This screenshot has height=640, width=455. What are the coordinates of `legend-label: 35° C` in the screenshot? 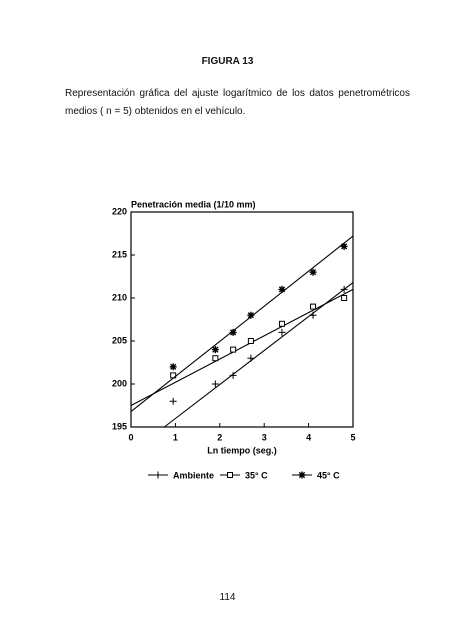 It's located at (256, 475).